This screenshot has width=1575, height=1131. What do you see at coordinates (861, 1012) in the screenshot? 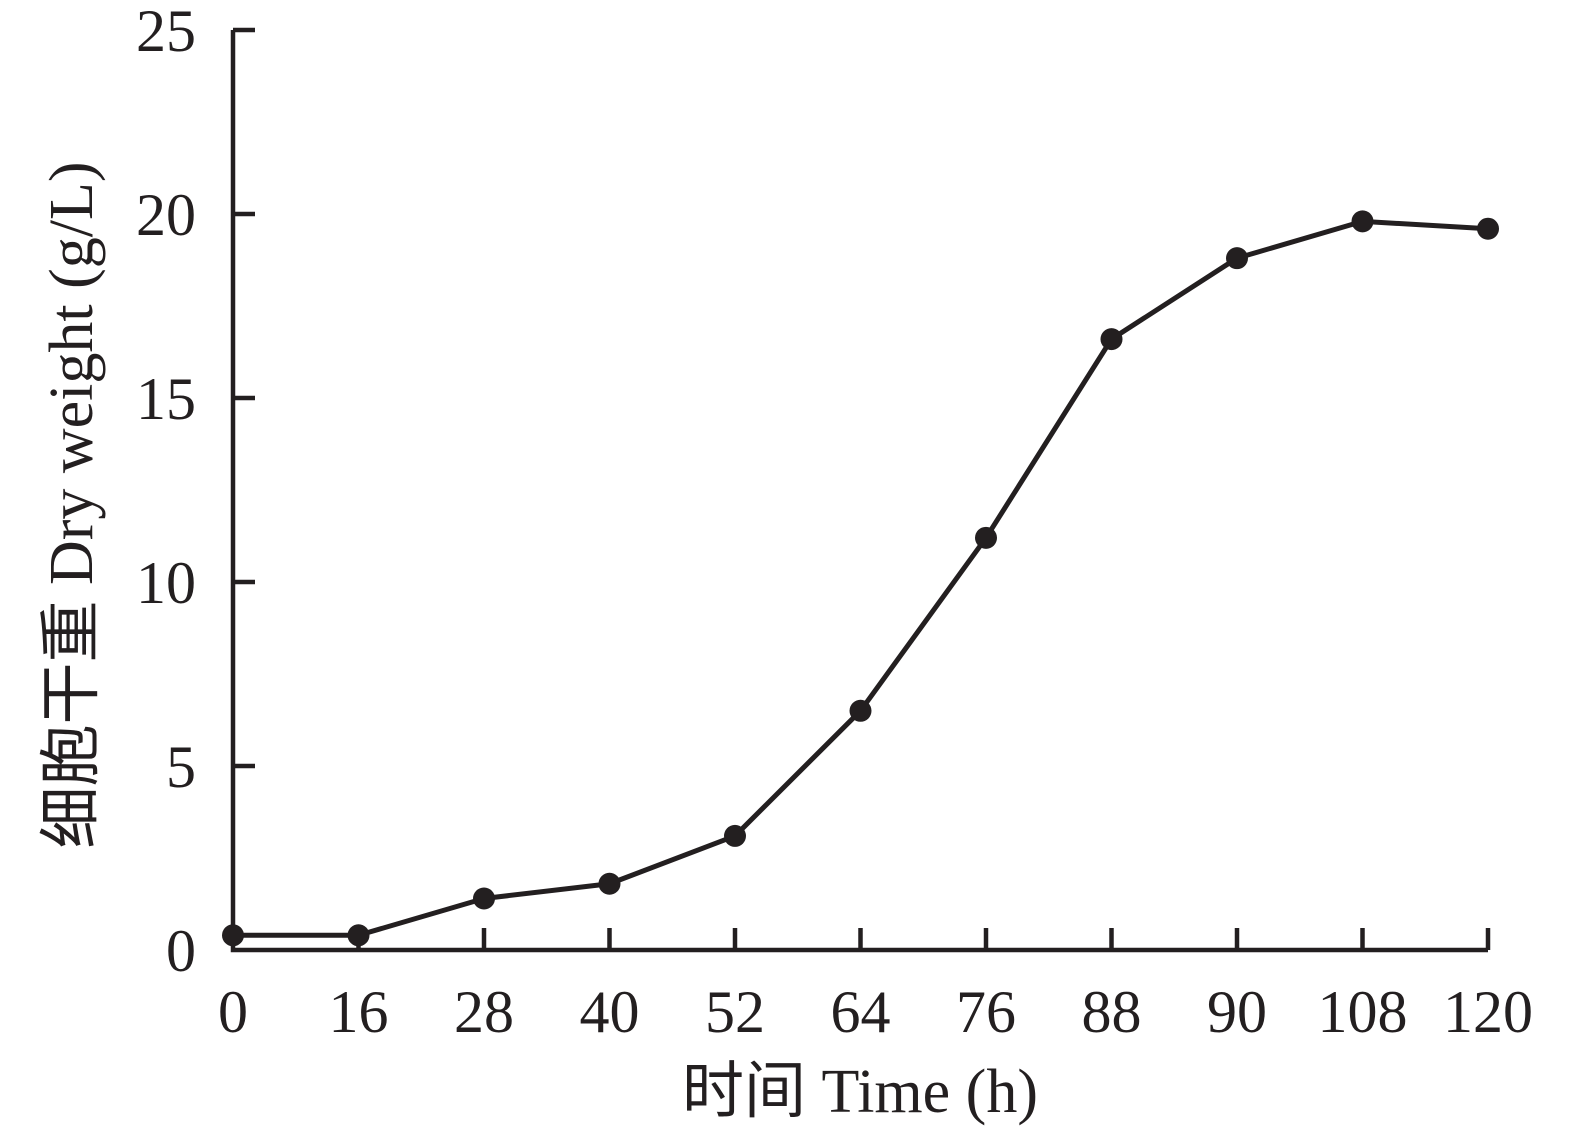
I see `x-tick-label: 64` at bounding box center [861, 1012].